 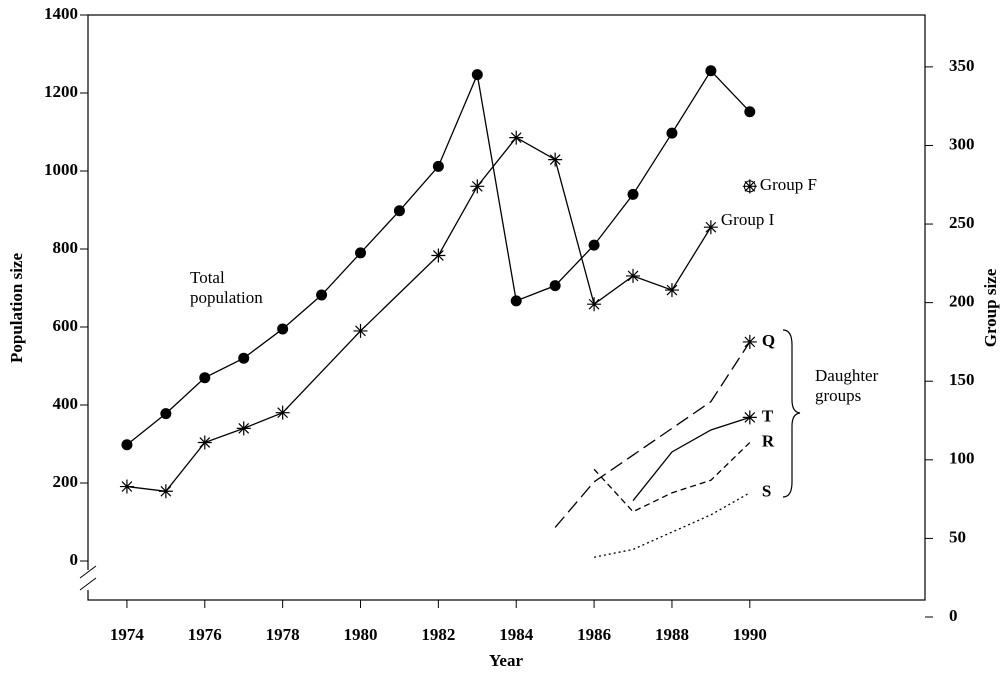 What do you see at coordinates (66, 403) in the screenshot?
I see `y-tick-label: 400` at bounding box center [66, 403].